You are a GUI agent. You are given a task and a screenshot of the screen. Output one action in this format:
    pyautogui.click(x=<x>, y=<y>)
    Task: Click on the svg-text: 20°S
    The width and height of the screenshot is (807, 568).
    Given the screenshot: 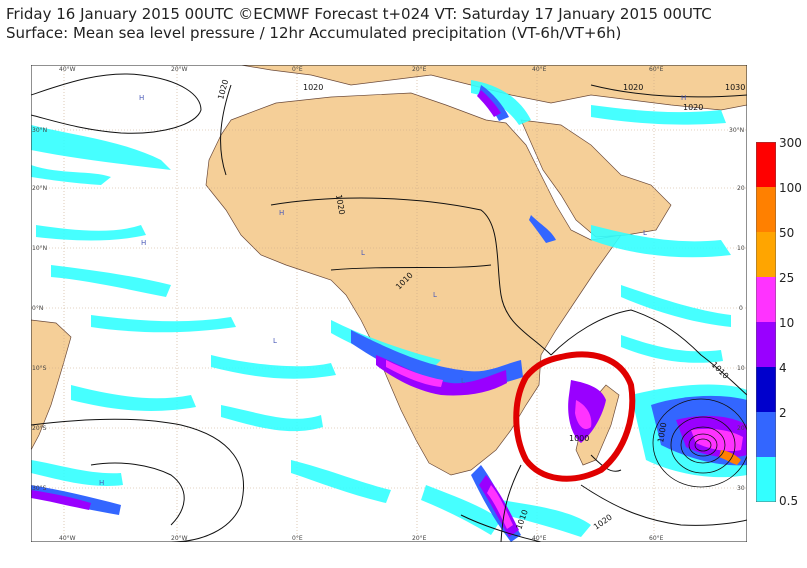 What is the action you would take?
    pyautogui.click(x=39, y=428)
    